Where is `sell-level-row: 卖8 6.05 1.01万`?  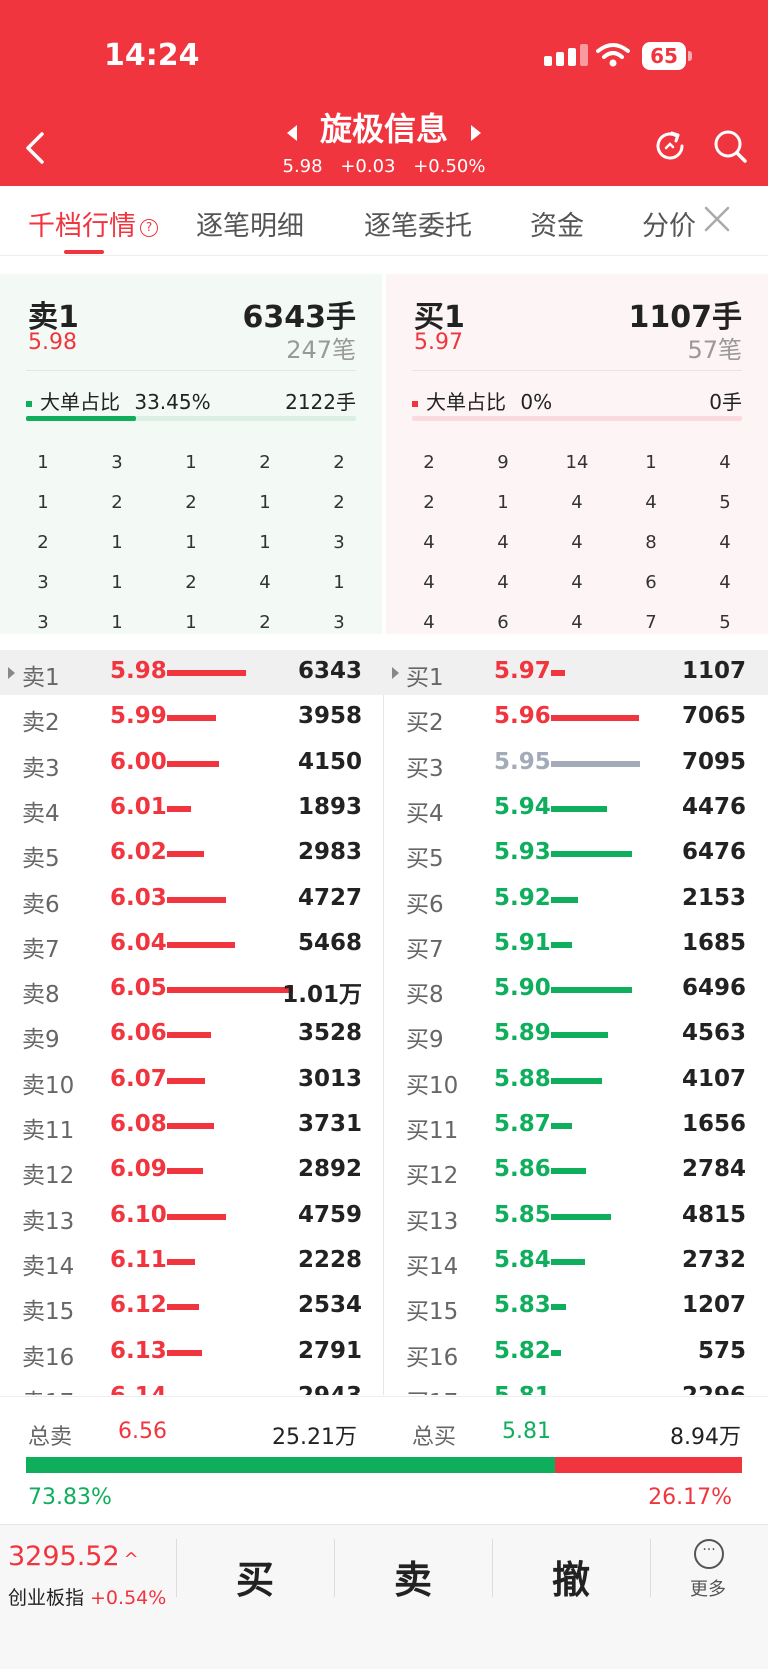
sell-level-row: 卖8 6.05 1.01万 is located at coordinates (192, 989).